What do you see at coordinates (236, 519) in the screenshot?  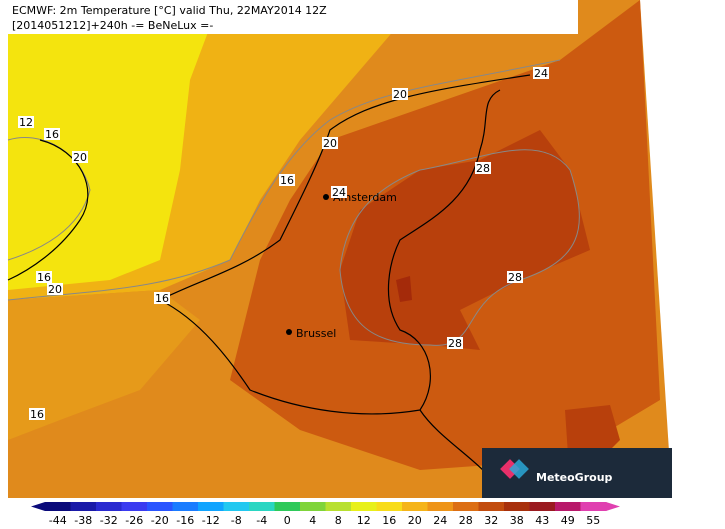 I see `colorbar-tick-label: -8` at bounding box center [236, 519].